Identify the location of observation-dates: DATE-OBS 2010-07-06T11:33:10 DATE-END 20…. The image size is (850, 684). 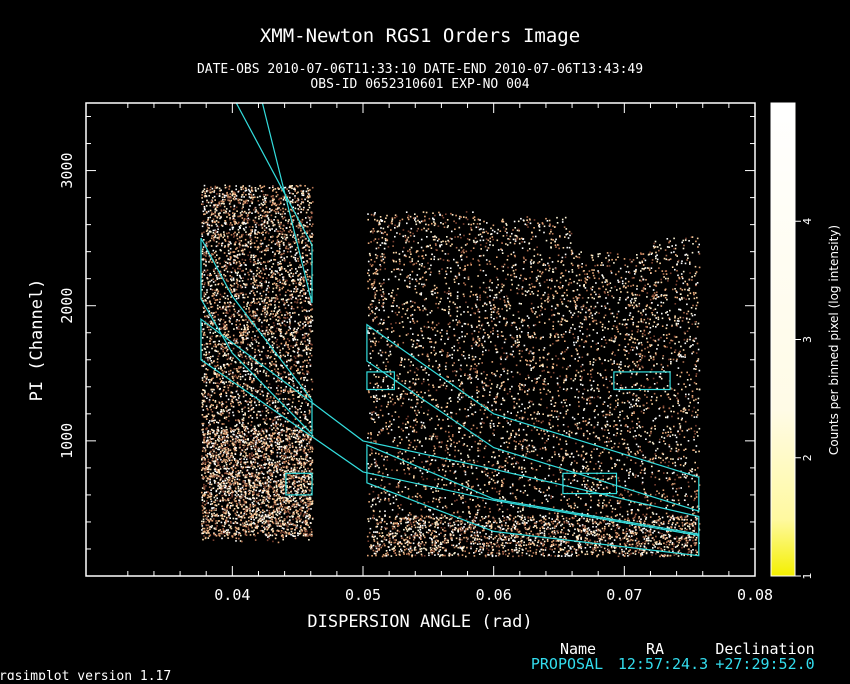
(420, 69).